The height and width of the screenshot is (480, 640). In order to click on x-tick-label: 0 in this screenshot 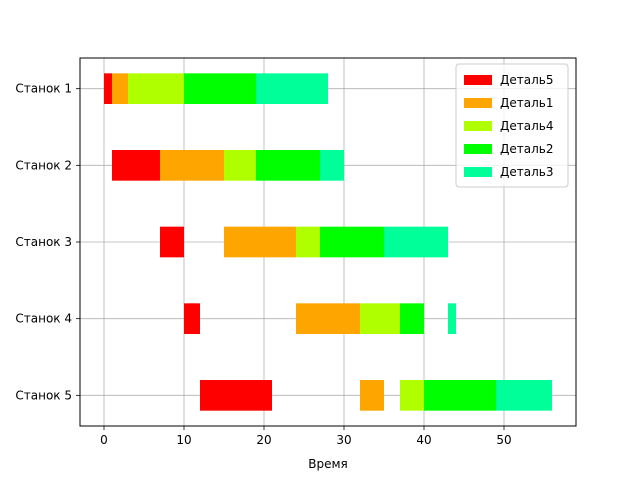, I will do `click(104, 440)`.